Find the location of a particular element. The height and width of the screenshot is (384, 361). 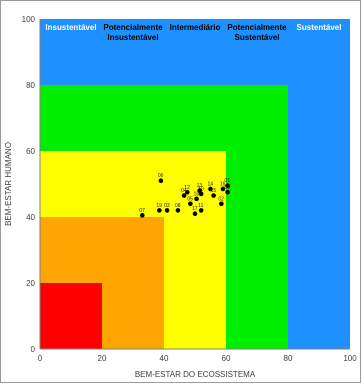

y-tick-labels: 0 20 40 60 80 100 is located at coordinates (29, 184).